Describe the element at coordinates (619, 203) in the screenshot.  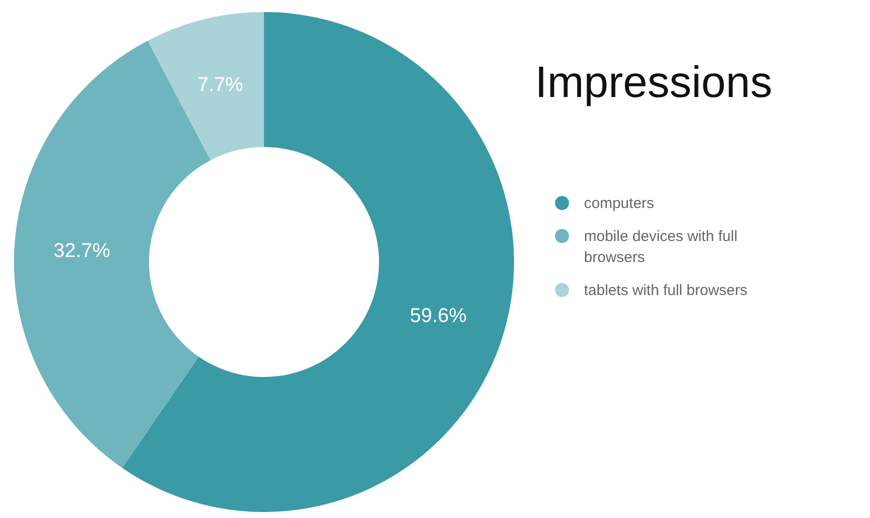
I see `legend-label: computers` at that location.